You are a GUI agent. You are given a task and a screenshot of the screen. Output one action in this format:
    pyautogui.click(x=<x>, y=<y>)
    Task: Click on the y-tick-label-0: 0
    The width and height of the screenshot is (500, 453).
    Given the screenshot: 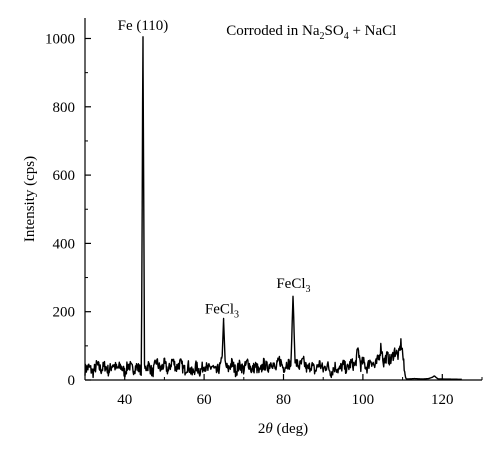 What is the action you would take?
    pyautogui.click(x=72, y=381)
    